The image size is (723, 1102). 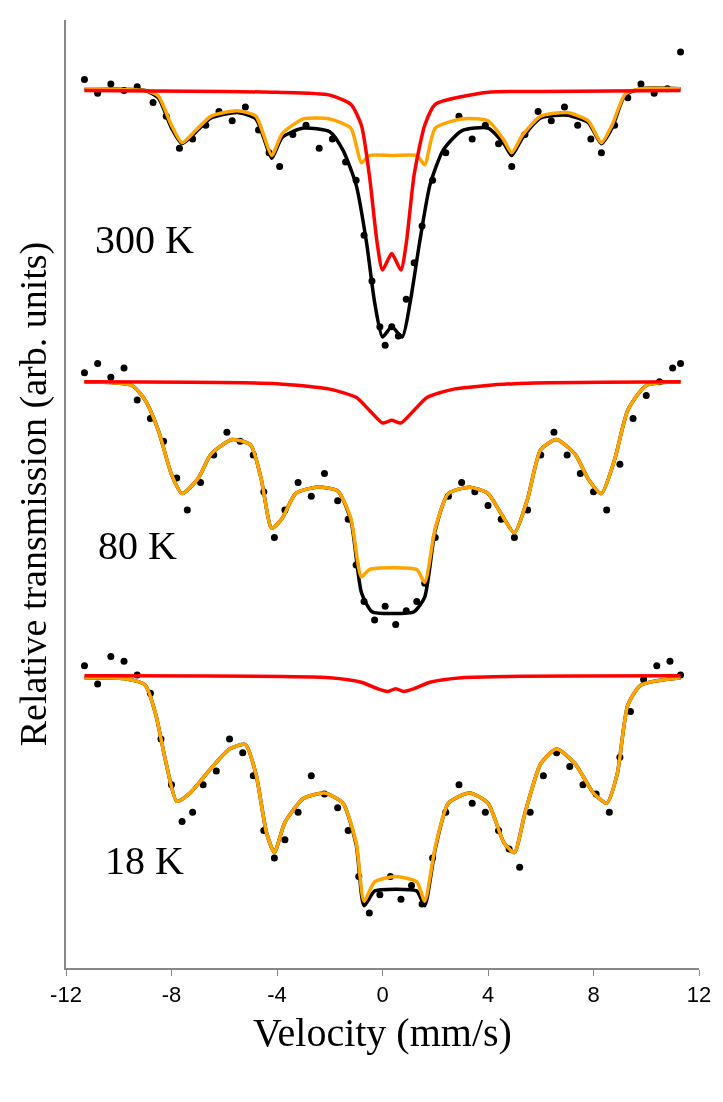 I want to click on annotation: 80 K, so click(x=137, y=545).